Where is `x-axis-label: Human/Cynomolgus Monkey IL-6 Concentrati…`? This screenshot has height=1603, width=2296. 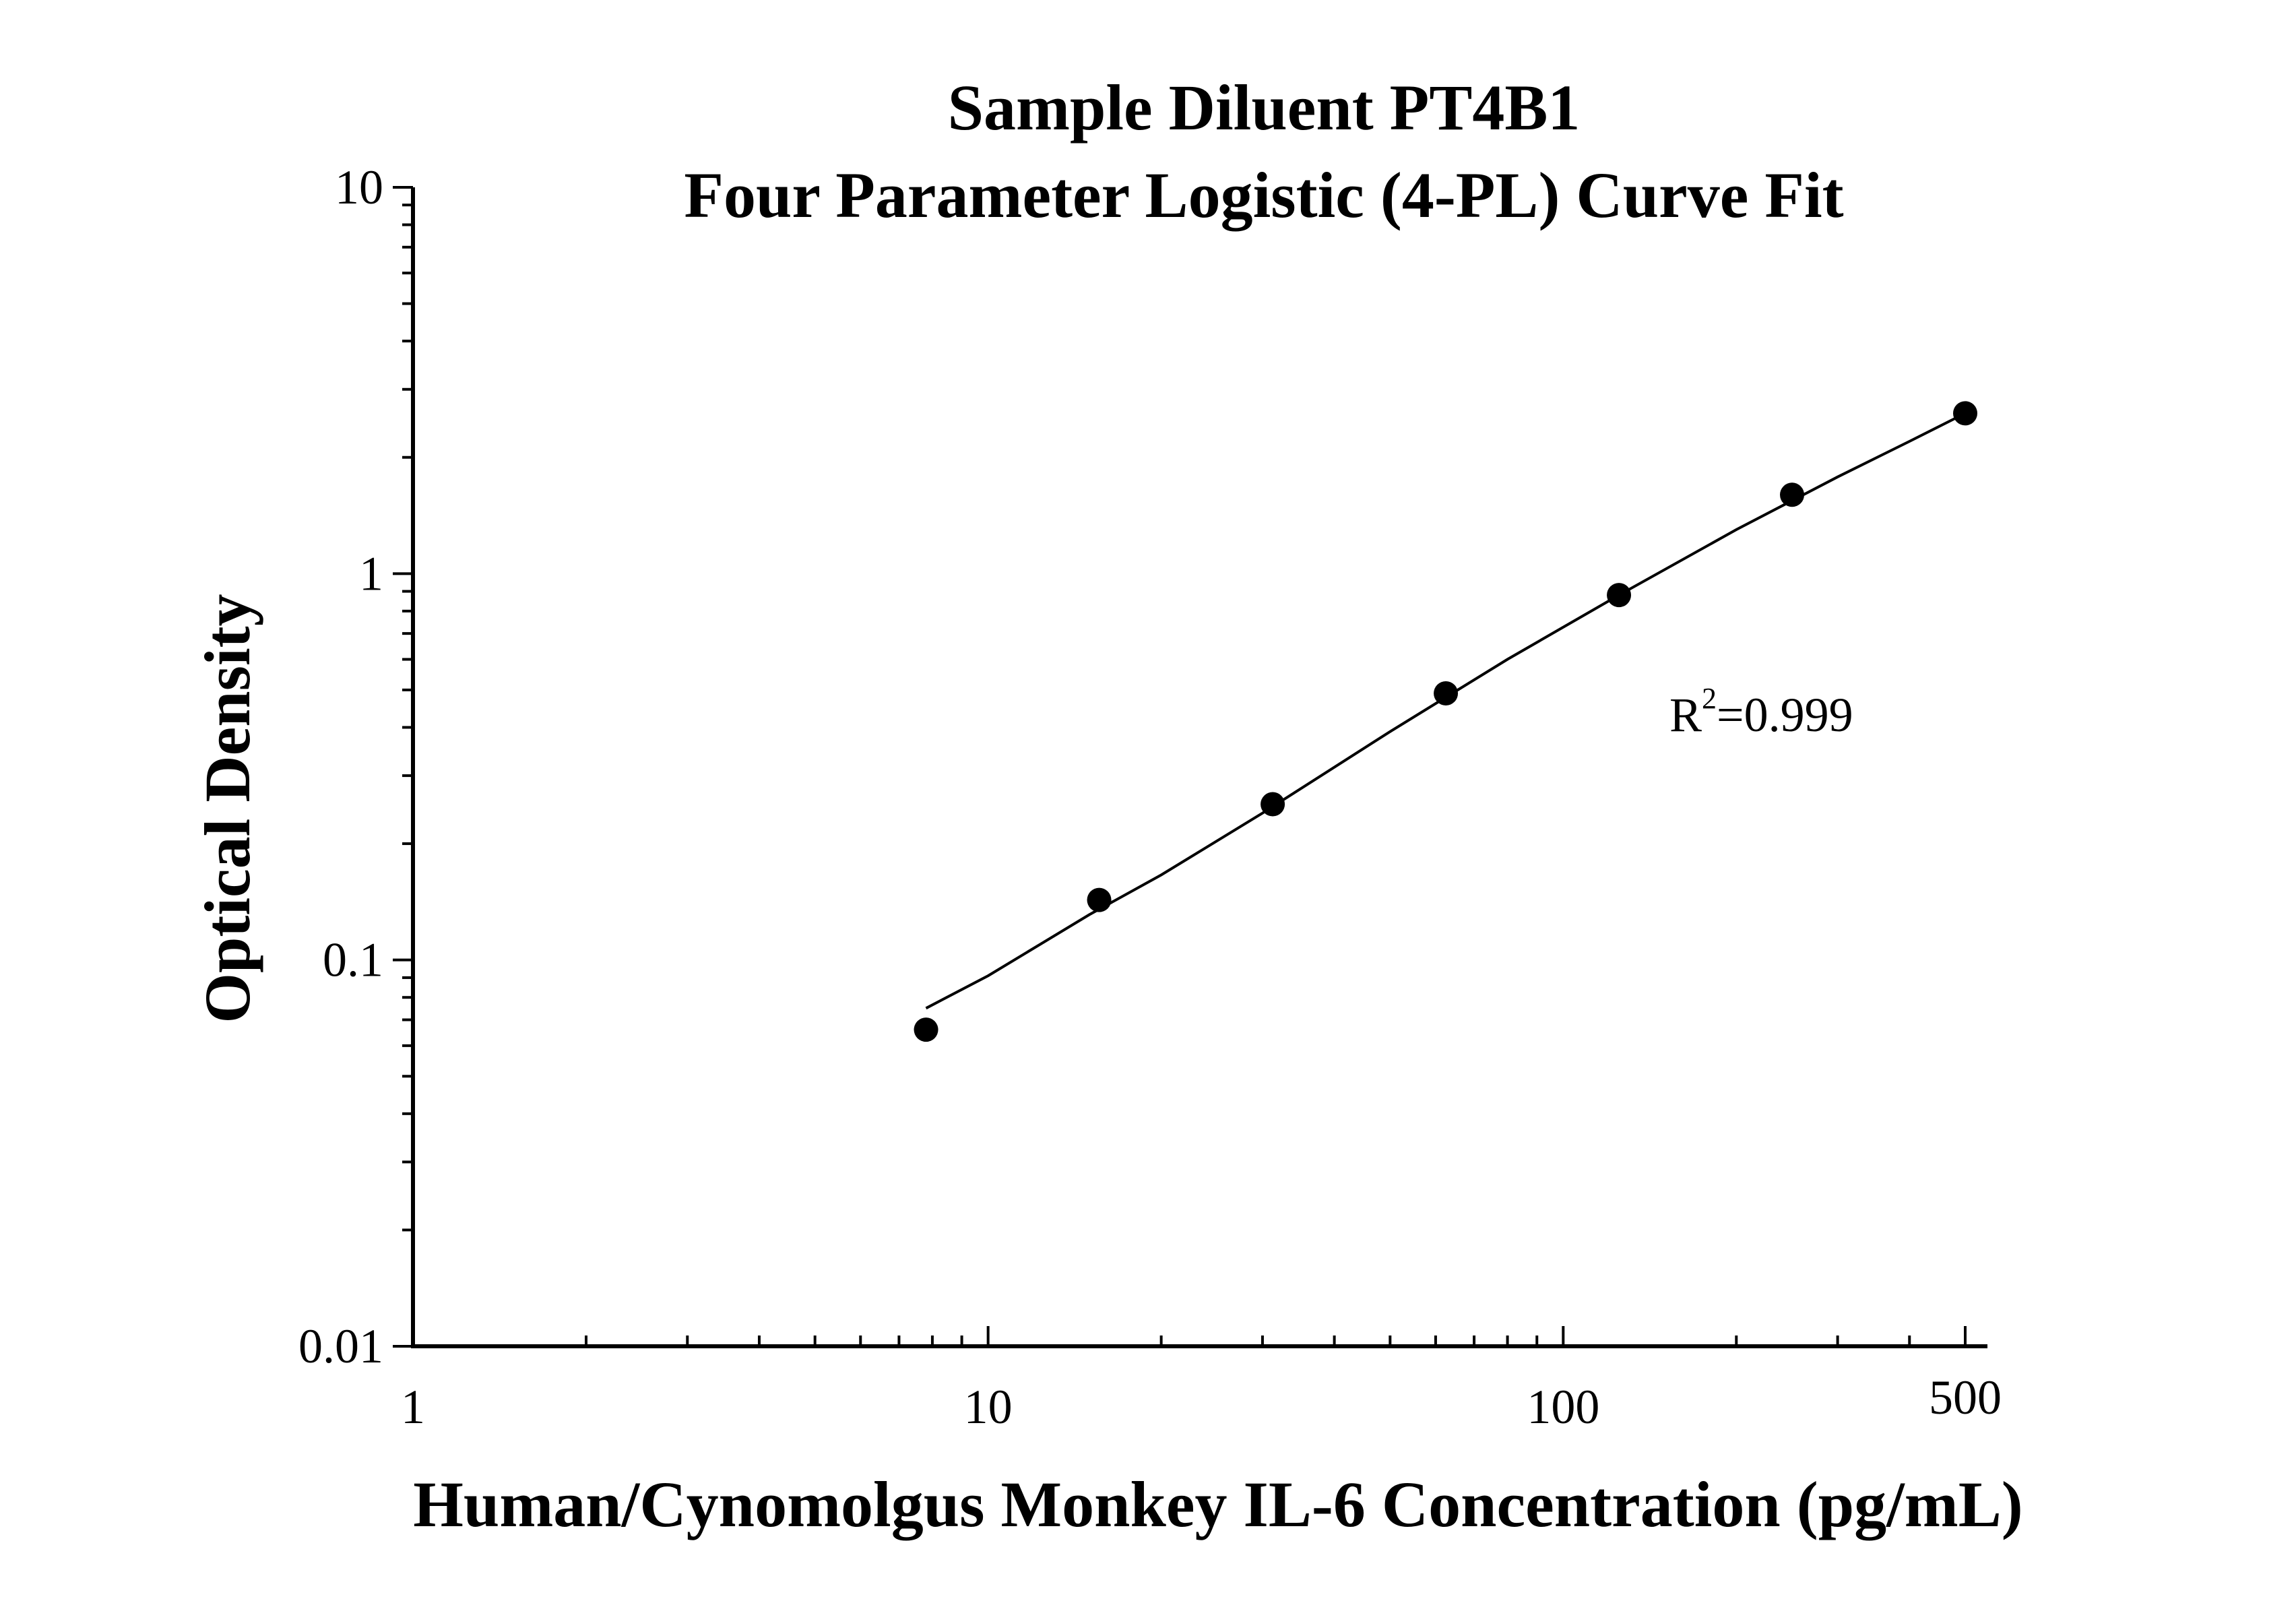
x-axis-label: Human/Cynomolgus Monkey IL-6 Concentrati… is located at coordinates (1218, 1504).